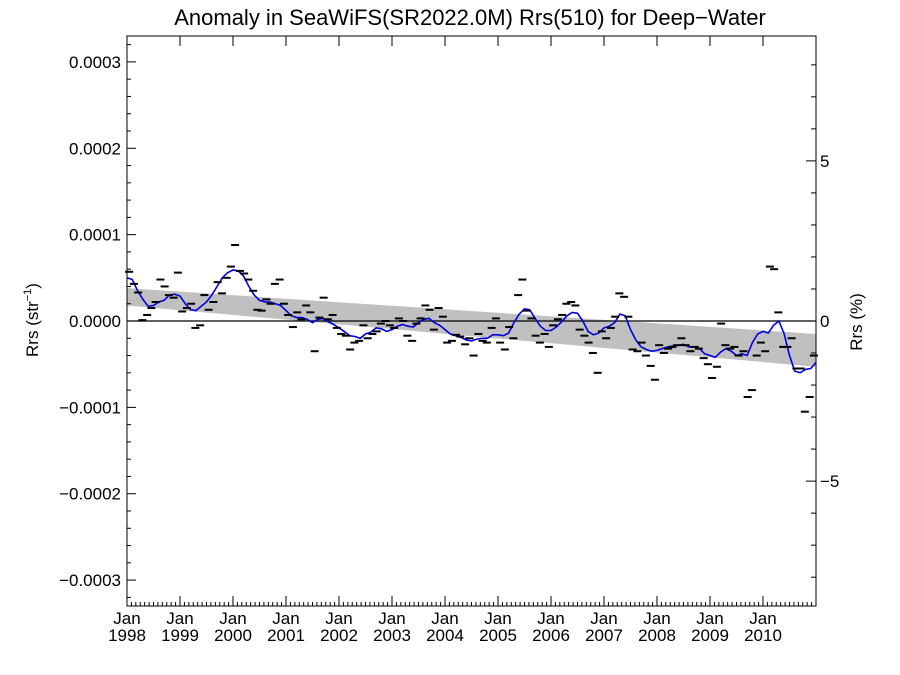 This screenshot has width=900, height=675. I want to click on x-tick-label-year: 2006, so click(551, 635).